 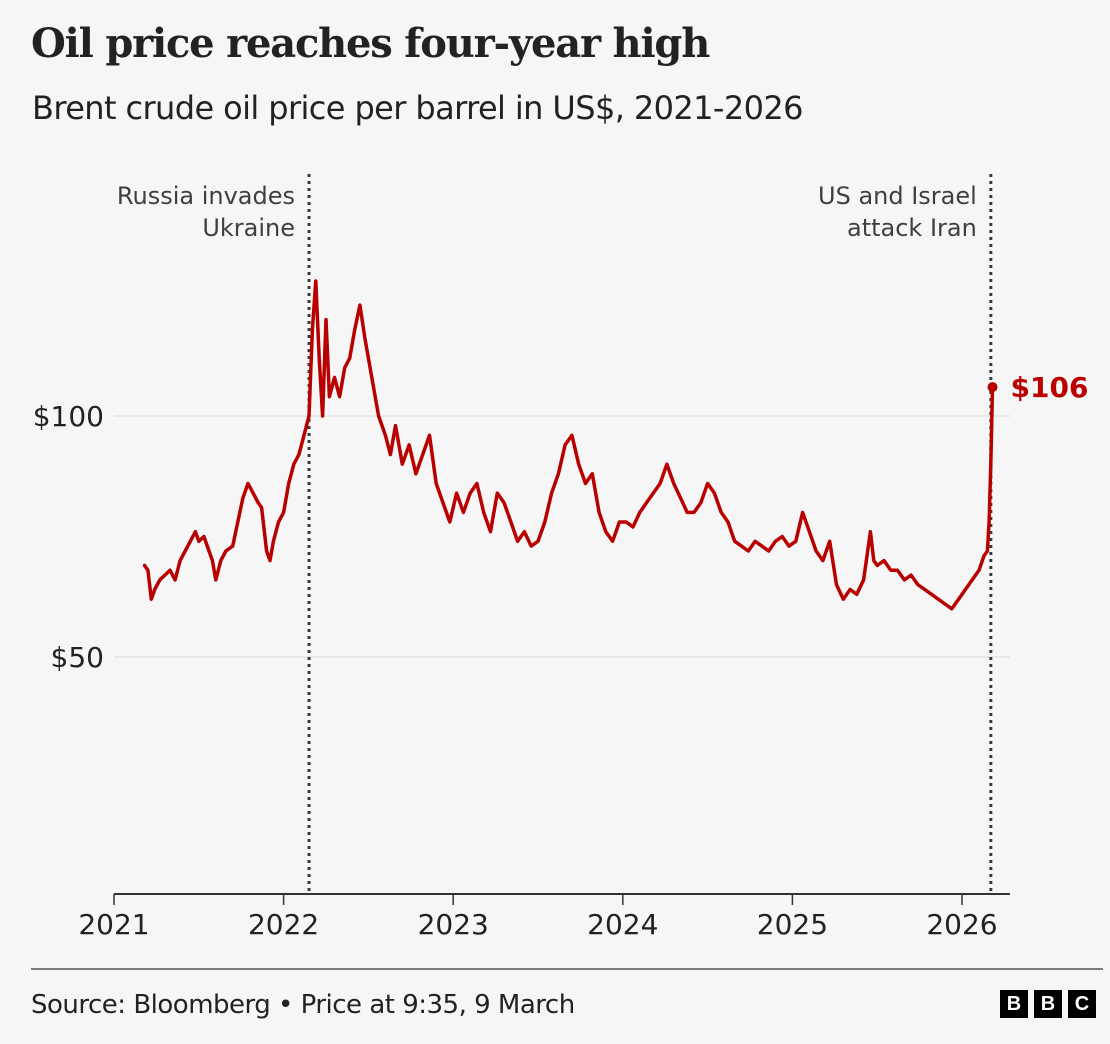 What do you see at coordinates (370, 43) in the screenshot?
I see `chart-title: Oil price reaches four-year high` at bounding box center [370, 43].